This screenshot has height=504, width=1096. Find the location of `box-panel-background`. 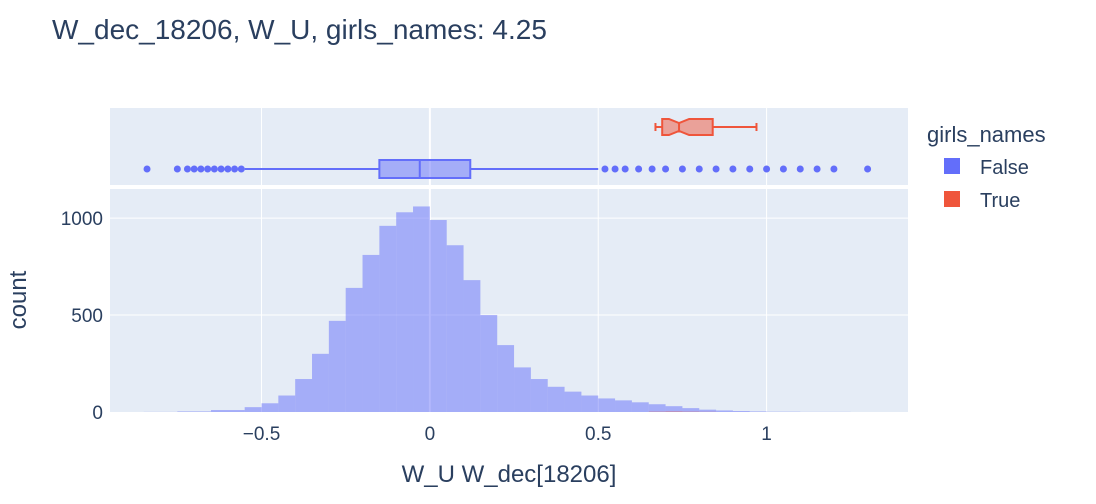

box-panel-background is located at coordinates (509, 146).